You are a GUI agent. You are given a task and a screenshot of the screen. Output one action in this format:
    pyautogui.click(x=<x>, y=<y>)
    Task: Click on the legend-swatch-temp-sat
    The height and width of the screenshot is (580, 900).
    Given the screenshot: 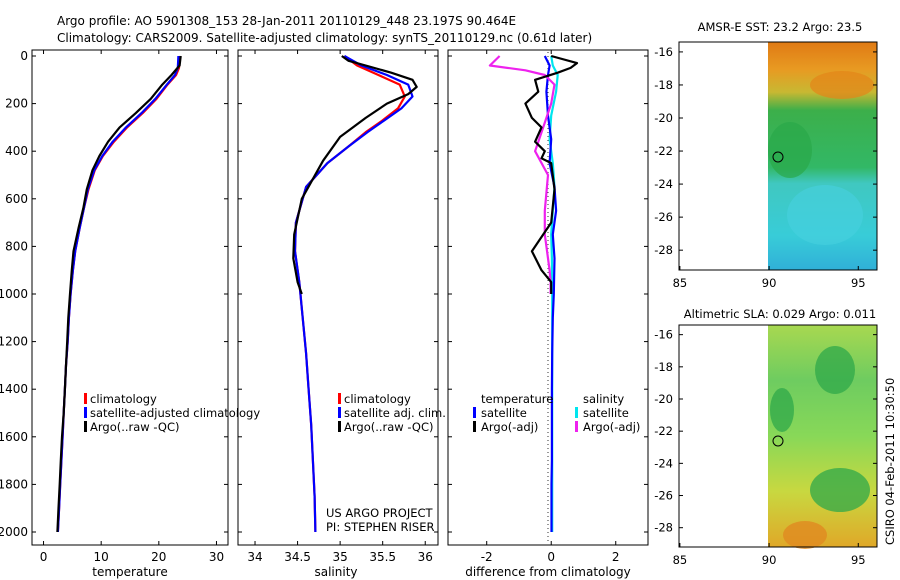 What is the action you would take?
    pyautogui.click(x=474, y=412)
    